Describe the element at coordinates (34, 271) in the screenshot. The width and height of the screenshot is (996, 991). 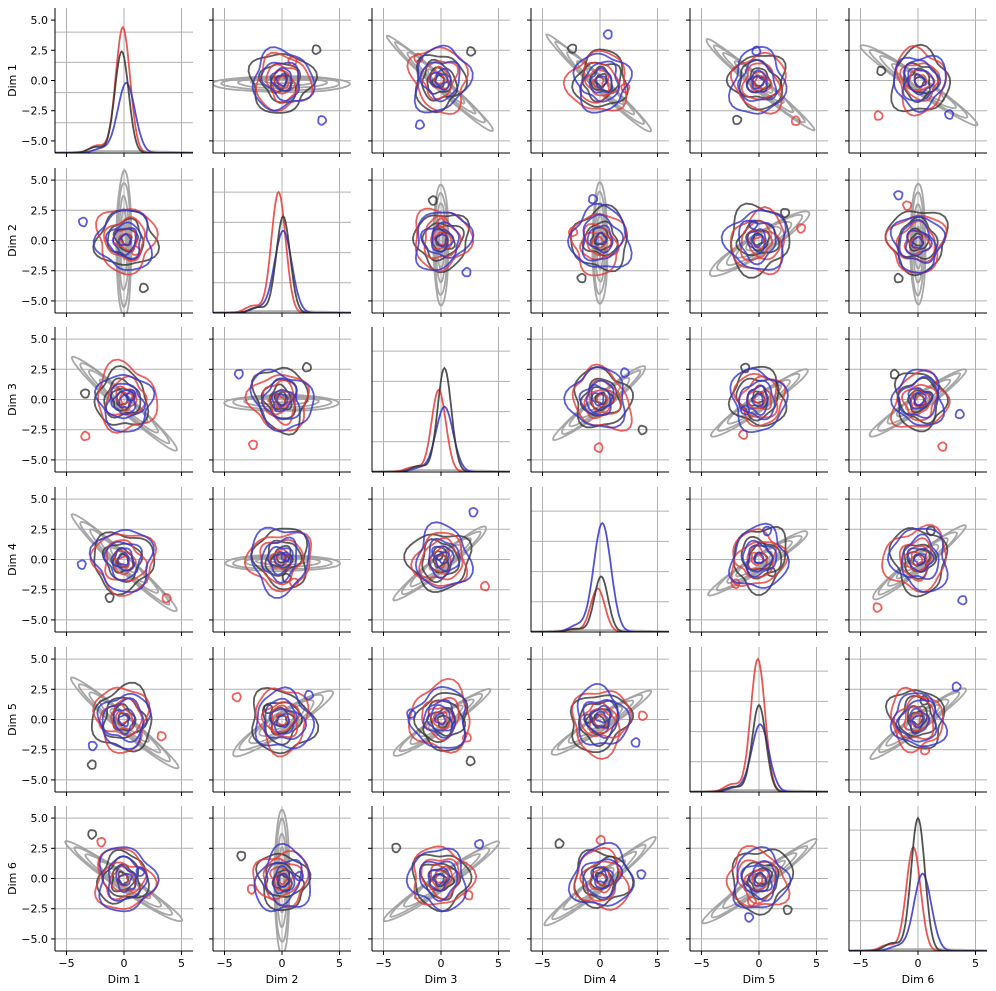
I see `y-tick-label: −2.5` at that location.